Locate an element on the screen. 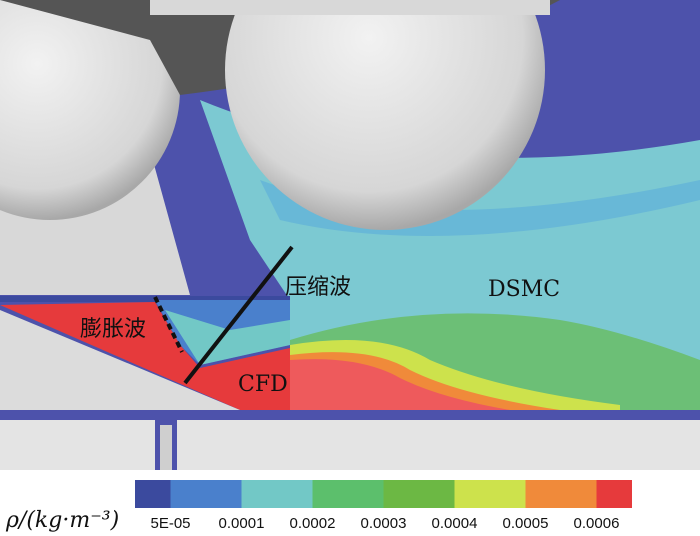 This screenshot has width=700, height=536. compression-label: 压缩波 is located at coordinates (318, 287).